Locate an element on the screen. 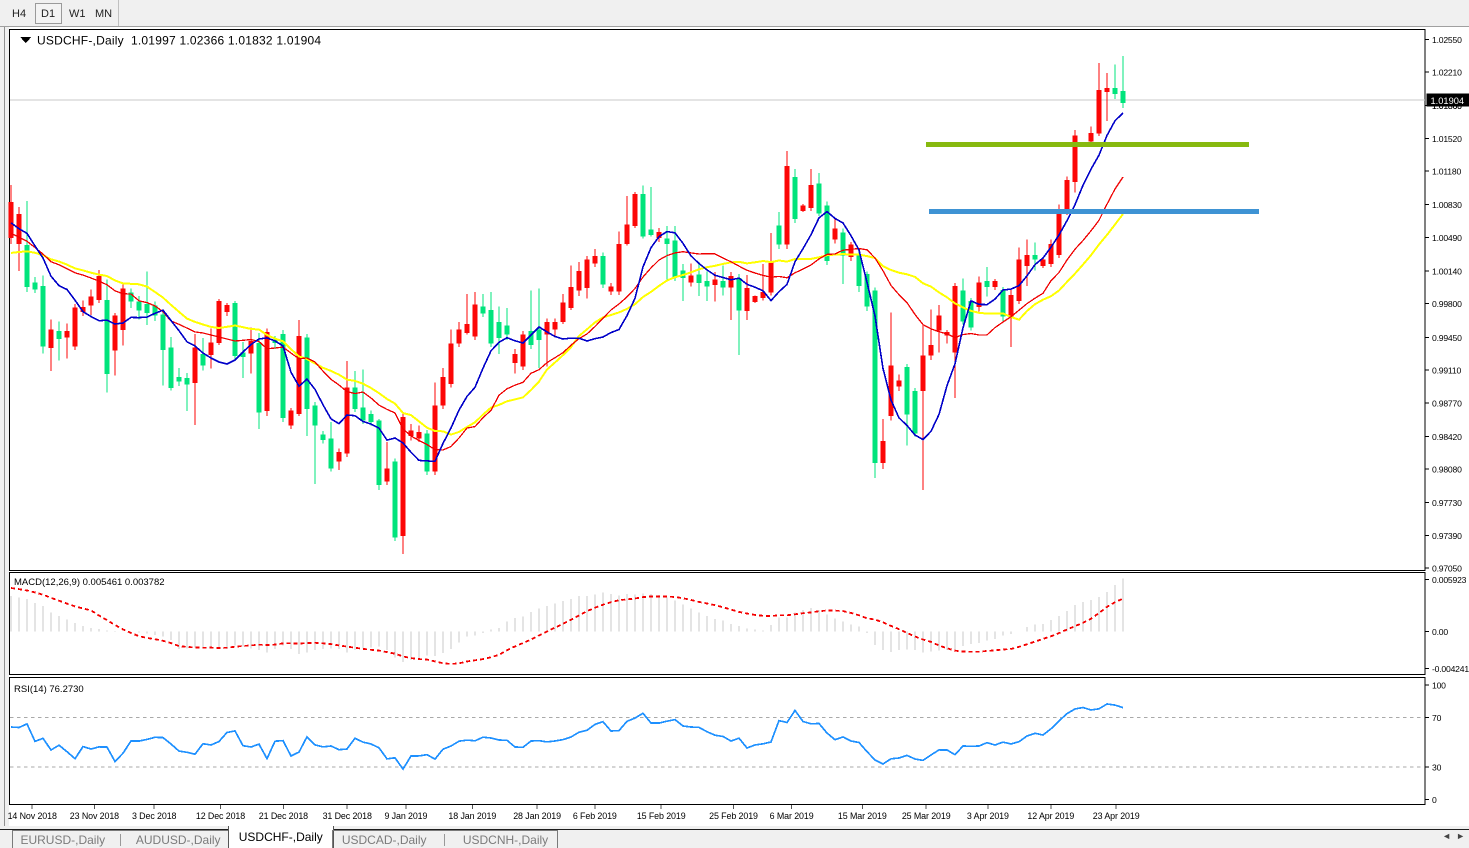 Image resolution: width=1469 pixels, height=848 pixels. svg-text: 25 Feb 2019 is located at coordinates (733, 816).